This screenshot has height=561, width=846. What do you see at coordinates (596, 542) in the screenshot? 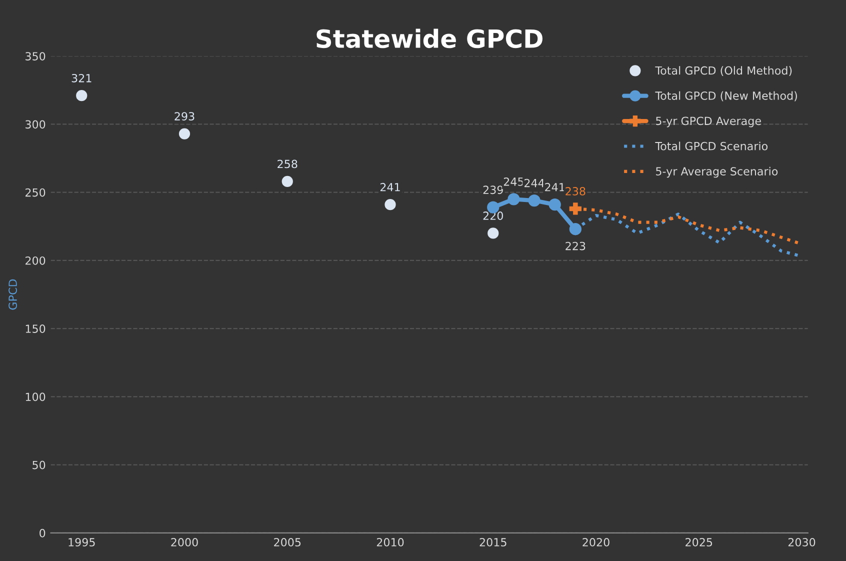
I see `x-tick-label: 2020` at bounding box center [596, 542].